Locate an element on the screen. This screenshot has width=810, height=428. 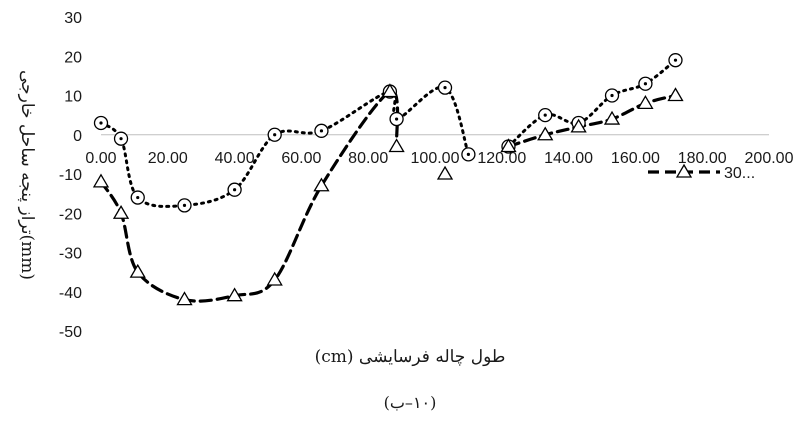
legend-triangle-marker is located at coordinates (684, 170).